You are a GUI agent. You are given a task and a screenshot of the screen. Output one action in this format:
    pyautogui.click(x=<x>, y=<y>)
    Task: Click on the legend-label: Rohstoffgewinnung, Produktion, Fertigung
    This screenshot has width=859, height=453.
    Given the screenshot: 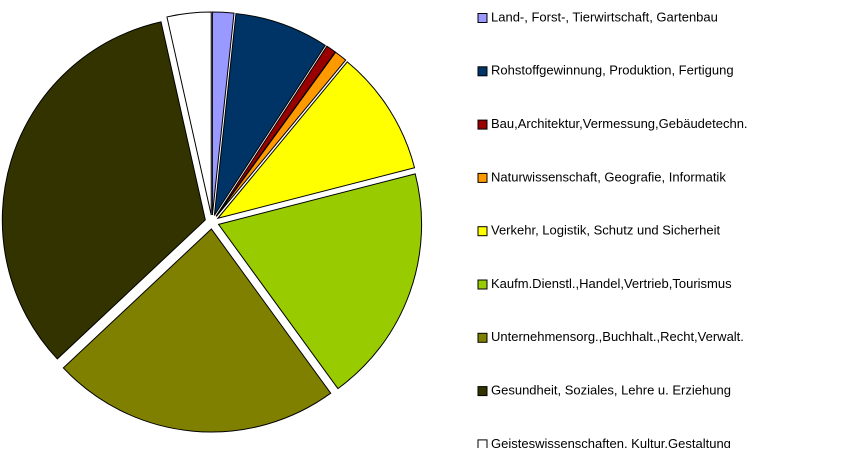 What is the action you would take?
    pyautogui.click(x=612, y=70)
    